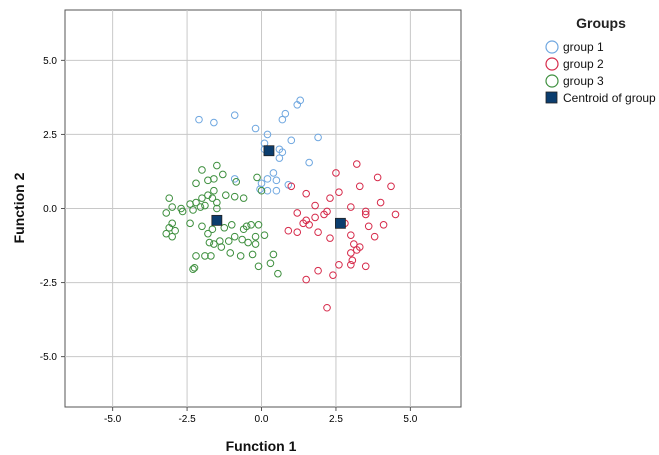  I want to click on x-tick-label: 2.5, so click(336, 419).